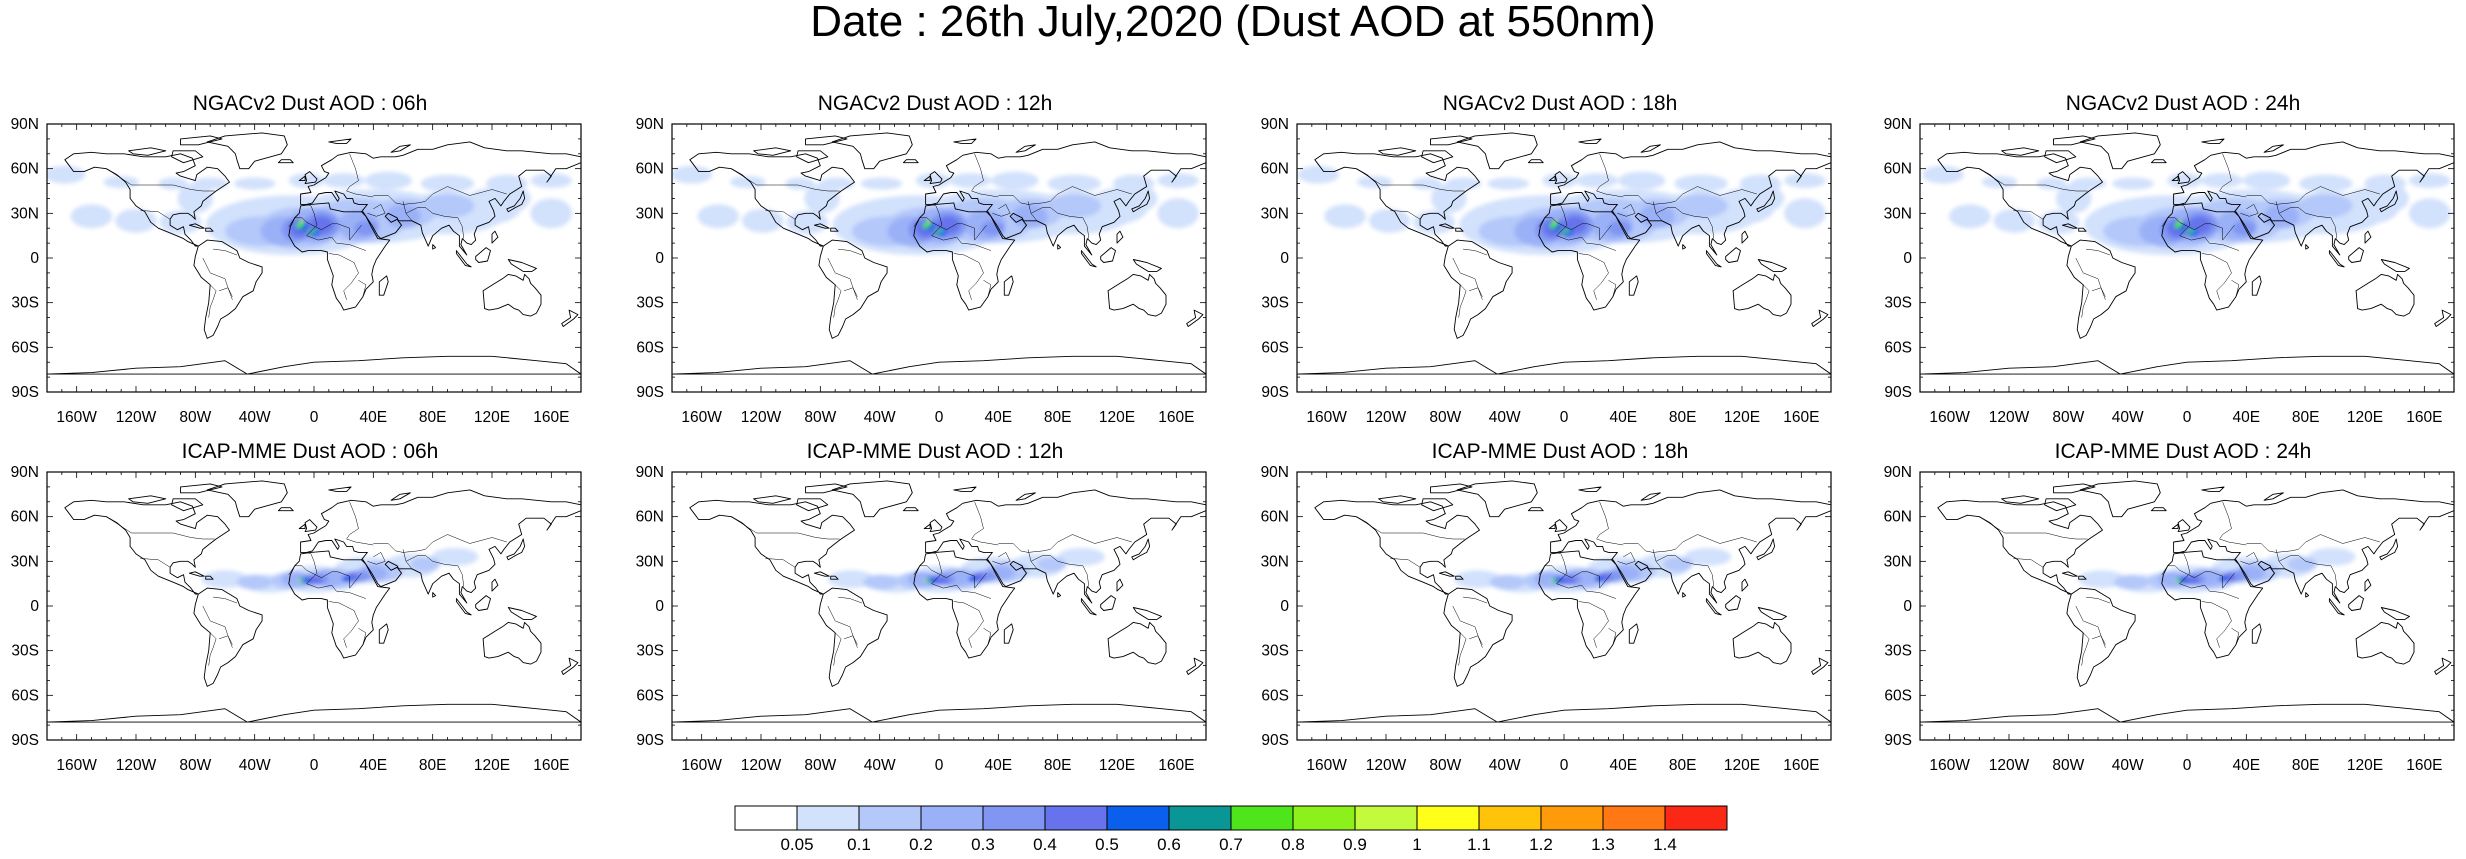  I want to click on panel-title: NGACv2 Dust AOD : 18h, so click(1560, 103).